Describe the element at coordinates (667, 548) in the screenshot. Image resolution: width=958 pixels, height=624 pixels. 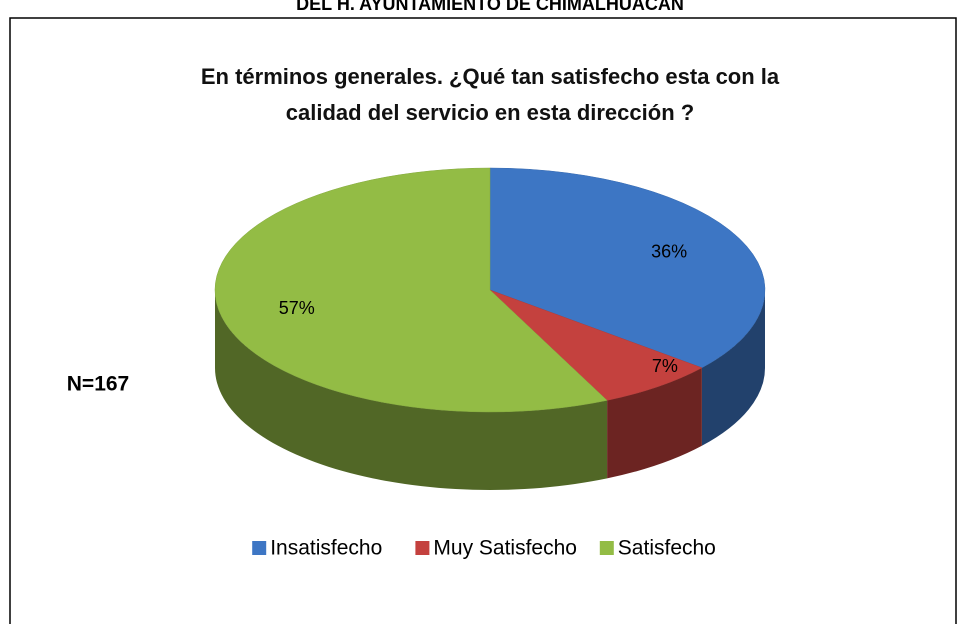
I see `legend-label: Satisfecho` at that location.